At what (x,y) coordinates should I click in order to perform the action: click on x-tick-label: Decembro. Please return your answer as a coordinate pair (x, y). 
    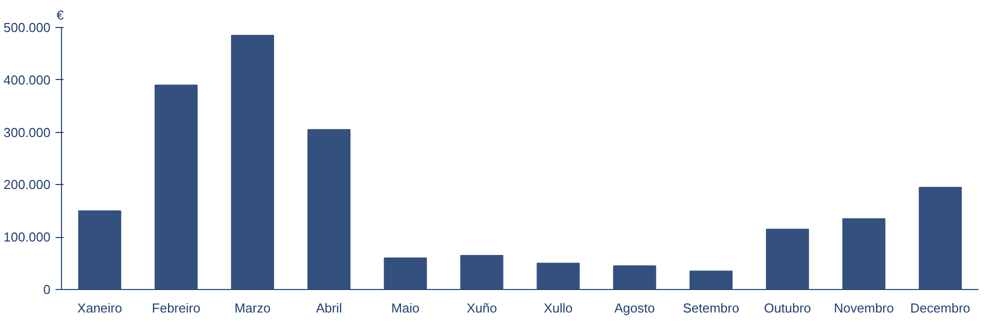
    Looking at the image, I should click on (940, 308).